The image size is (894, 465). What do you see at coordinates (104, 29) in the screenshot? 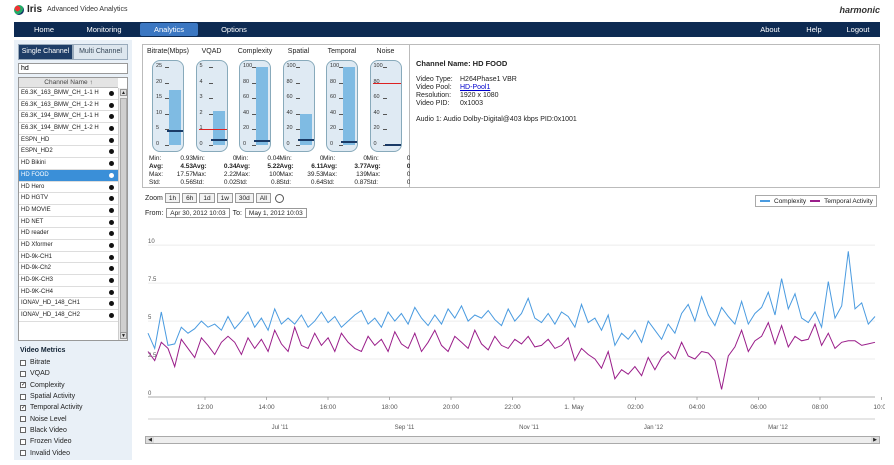
I see `nav-monitoring: Monitoring` at bounding box center [104, 29].